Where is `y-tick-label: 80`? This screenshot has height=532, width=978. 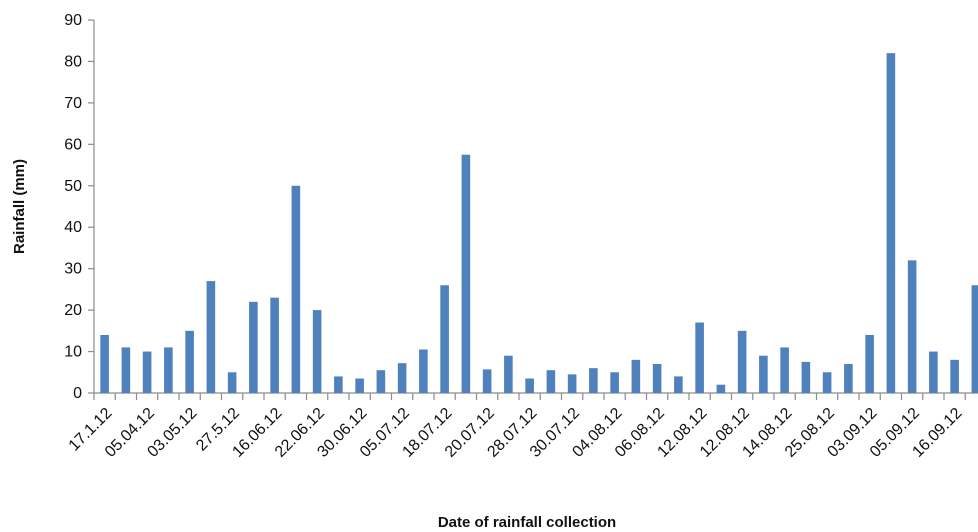
y-tick-label: 80 is located at coordinates (73, 61).